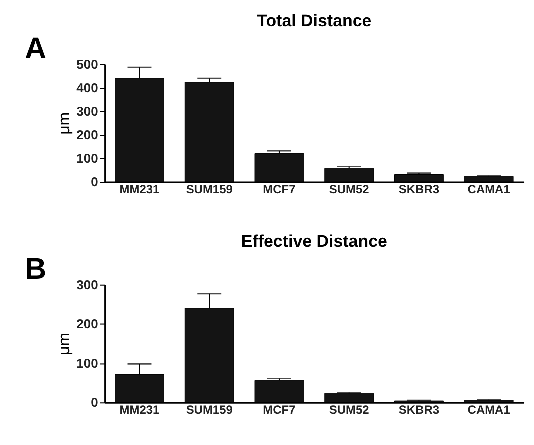 Image resolution: width=534 pixels, height=445 pixels. What do you see at coordinates (87, 64) in the screenshot?
I see `y-tick-label: 500` at bounding box center [87, 64].